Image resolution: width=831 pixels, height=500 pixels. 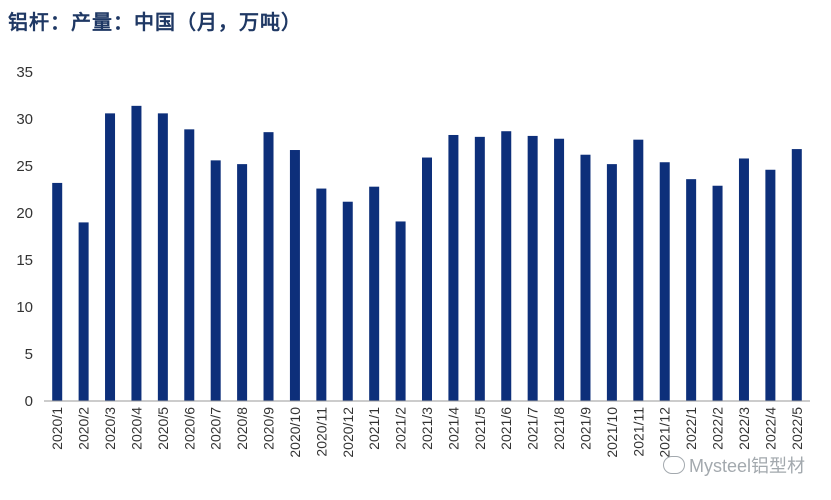 What do you see at coordinates (559, 428) in the screenshot?
I see `x-tick-label: 2021/8` at bounding box center [559, 428].